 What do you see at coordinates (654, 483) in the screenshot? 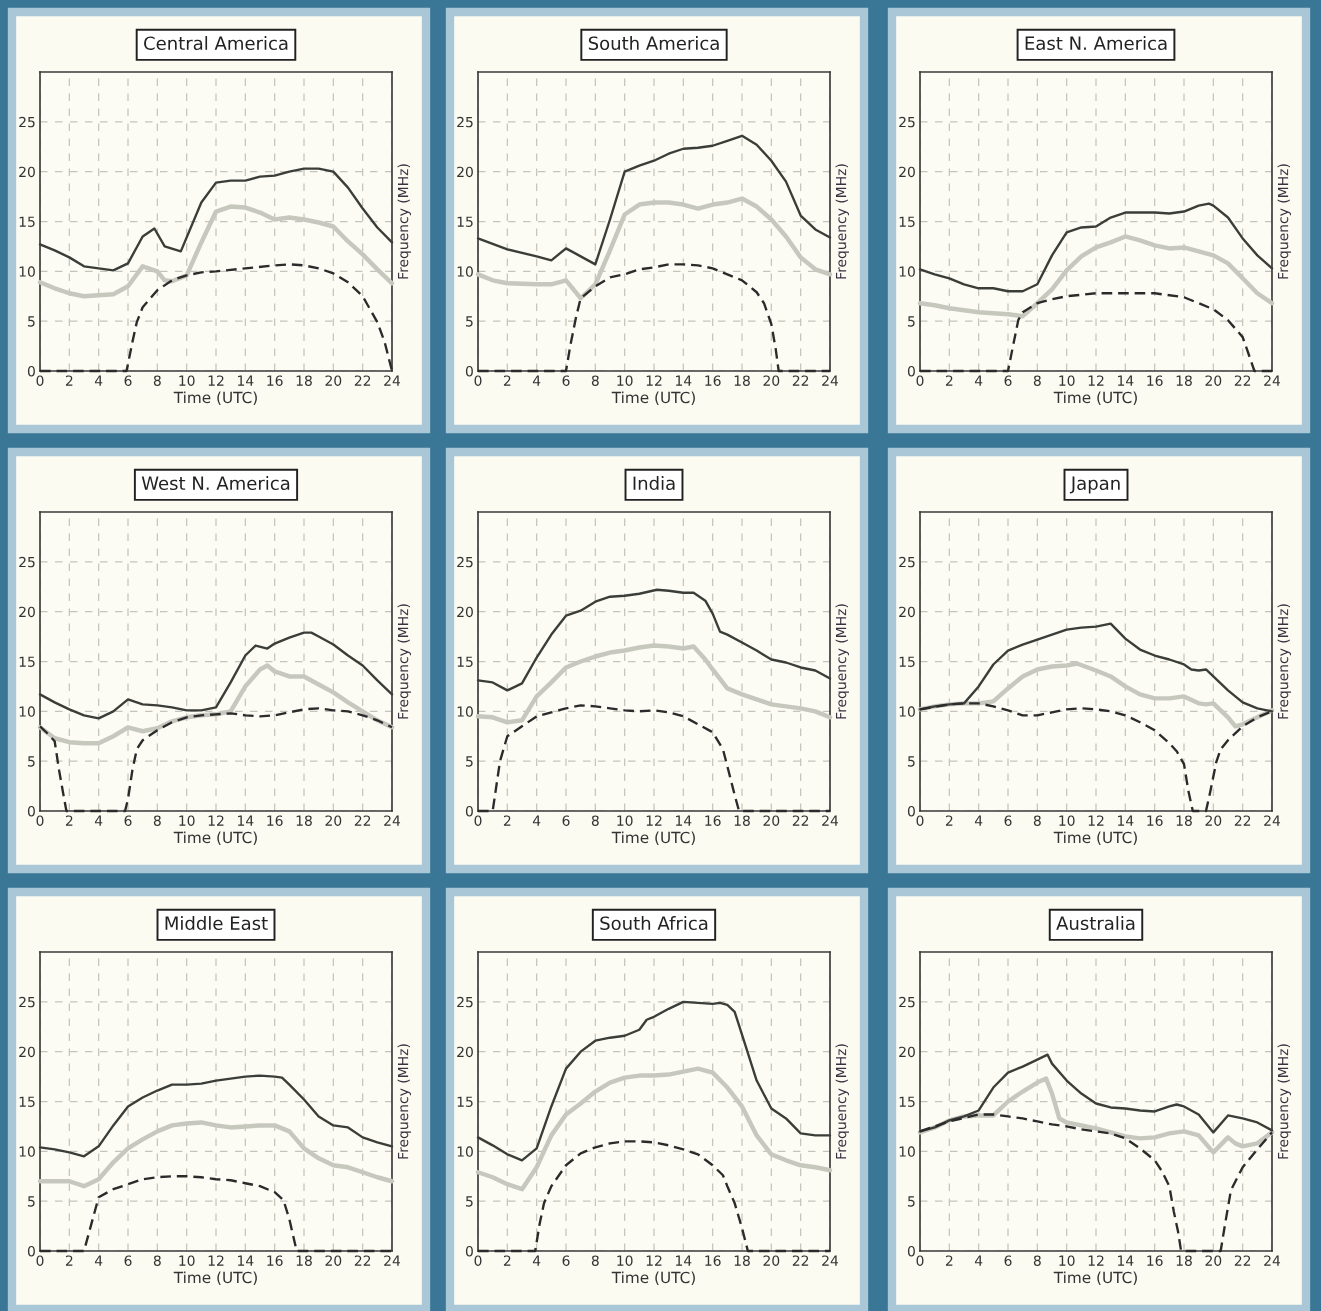
I see `chart-title: India` at bounding box center [654, 483].